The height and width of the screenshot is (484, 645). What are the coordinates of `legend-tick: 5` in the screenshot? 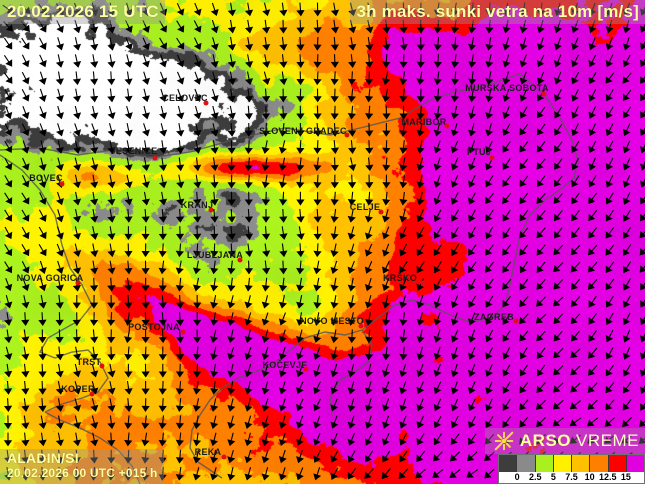 It's located at (553, 477).